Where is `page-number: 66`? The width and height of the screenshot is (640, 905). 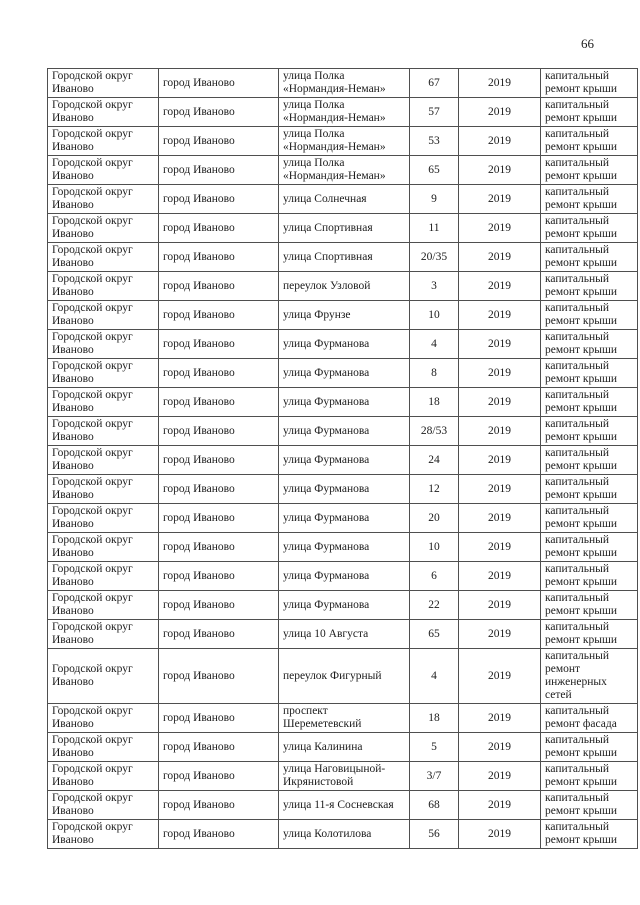
page-number: 66 is located at coordinates (587, 43).